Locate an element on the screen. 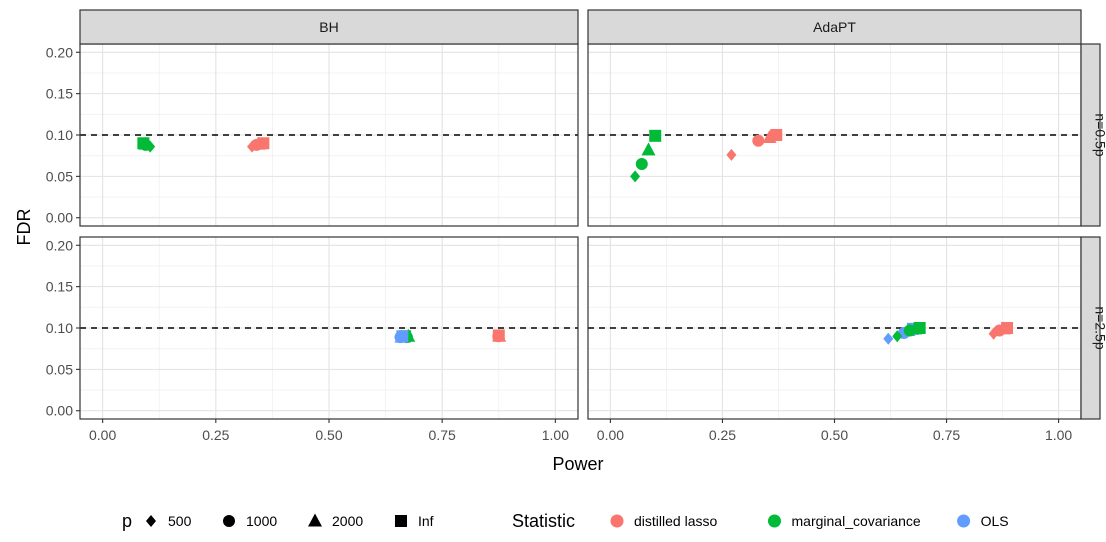 This screenshot has height=542, width=1106. legend-p-label: Inf is located at coordinates (426, 521).